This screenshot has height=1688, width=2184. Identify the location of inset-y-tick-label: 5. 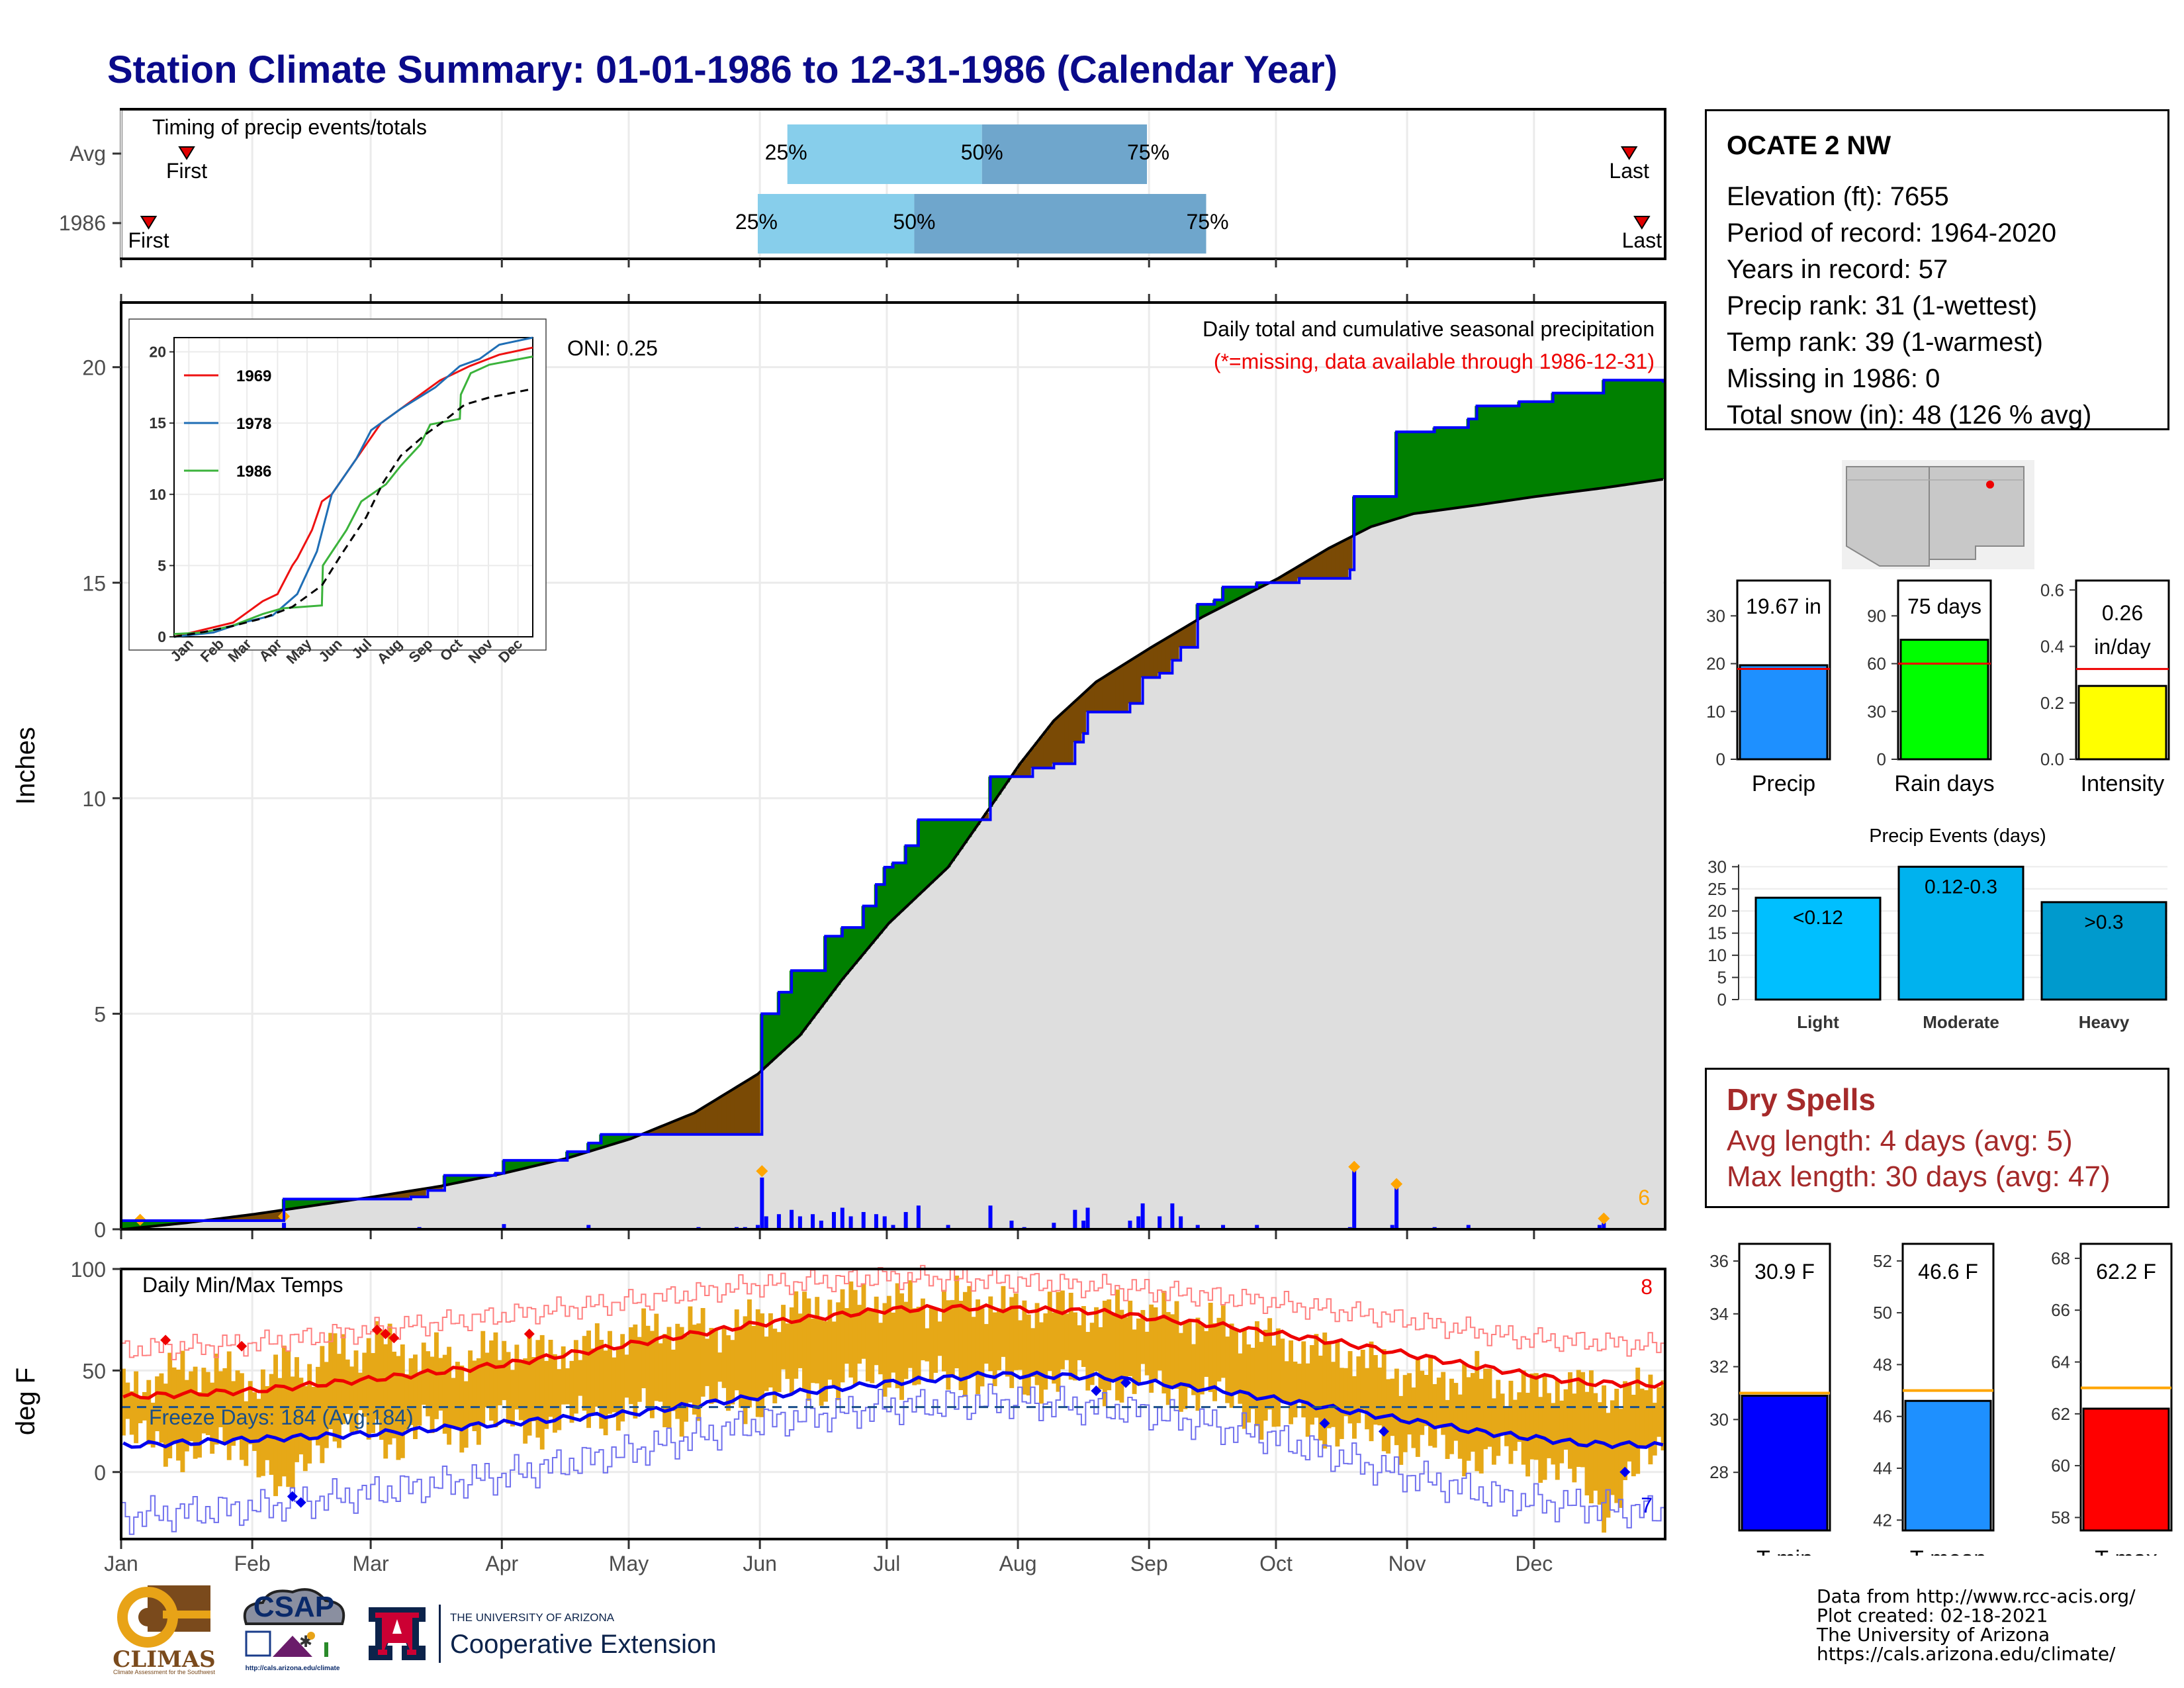
(162, 565).